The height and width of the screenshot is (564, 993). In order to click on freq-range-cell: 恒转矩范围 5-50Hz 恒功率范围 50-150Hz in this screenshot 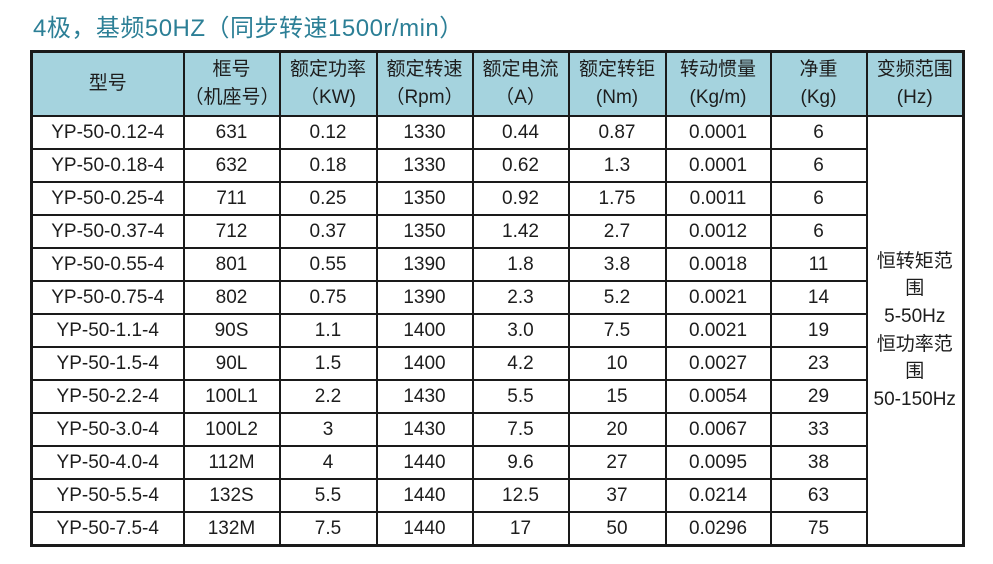, I will do `click(915, 331)`.